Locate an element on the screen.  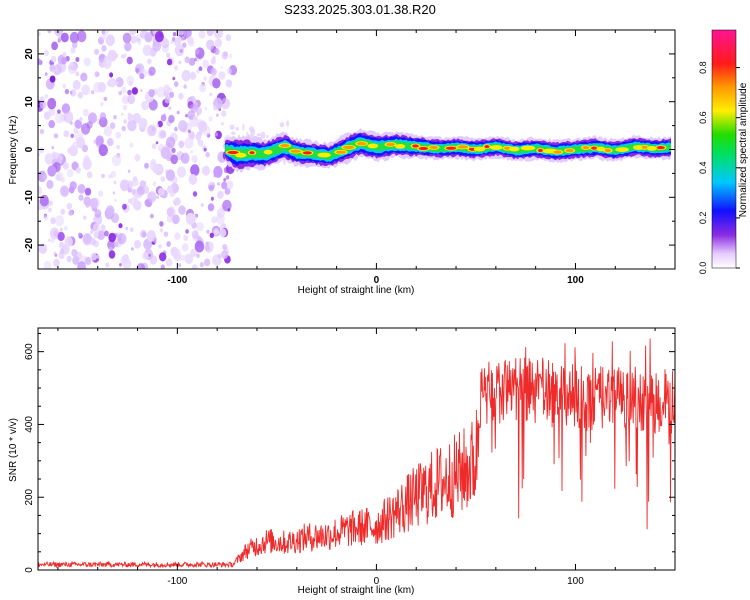
top-x-tick-label: 0 is located at coordinates (377, 280).